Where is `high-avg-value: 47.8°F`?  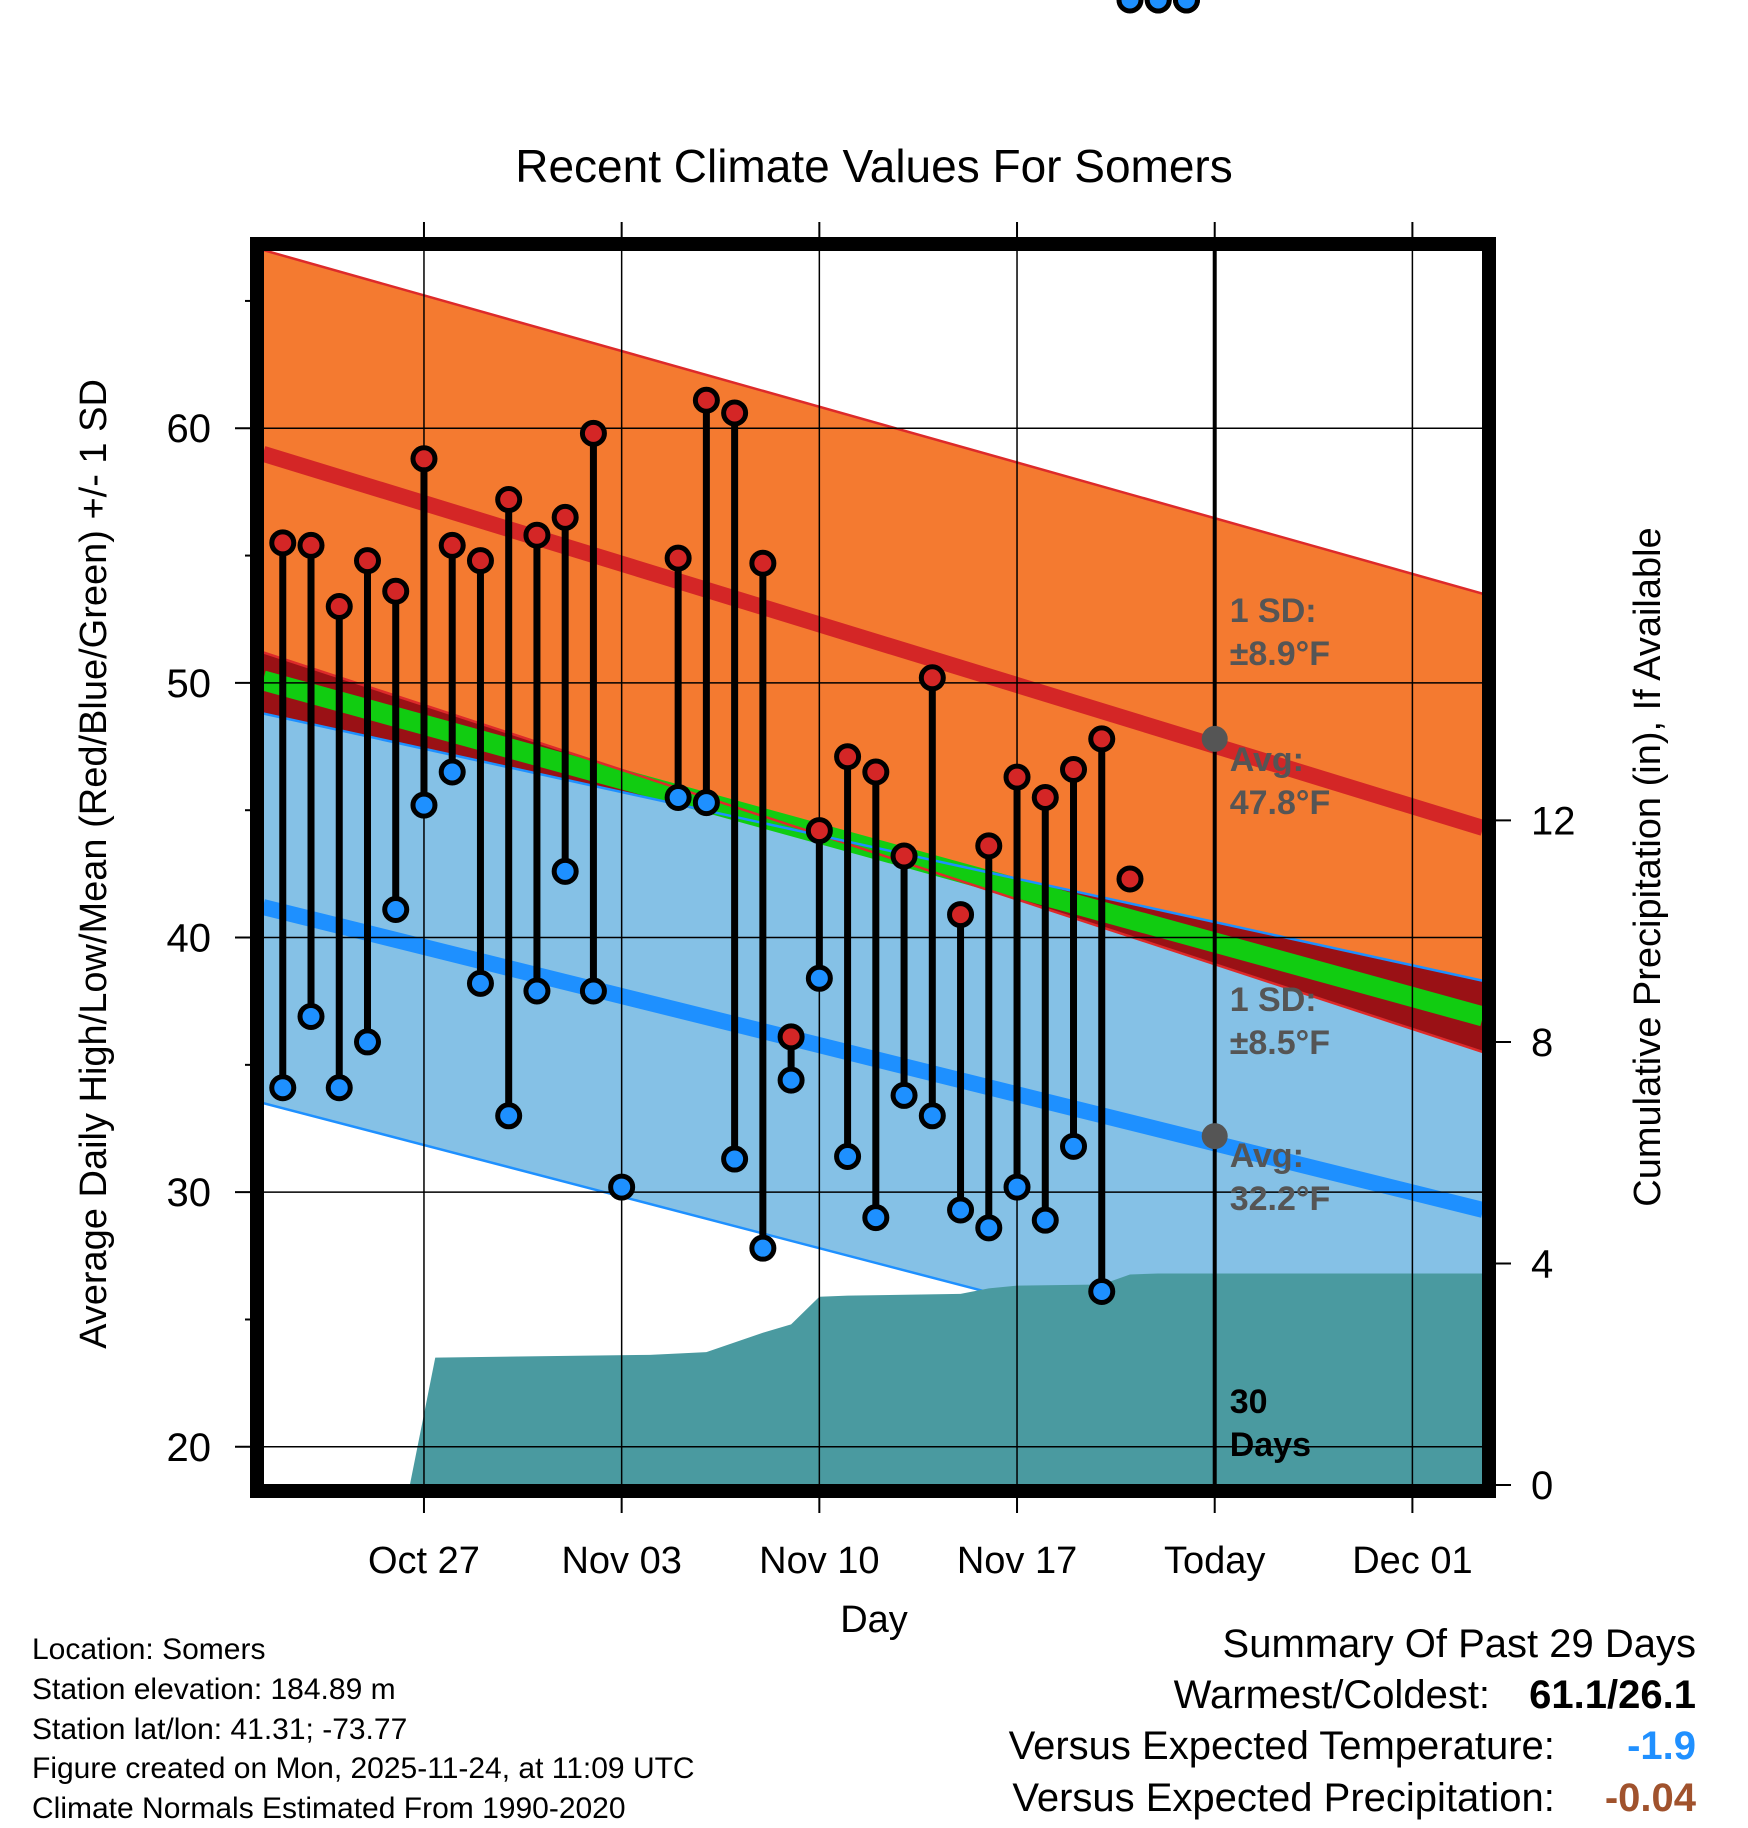 high-avg-value: 47.8°F is located at coordinates (1280, 803).